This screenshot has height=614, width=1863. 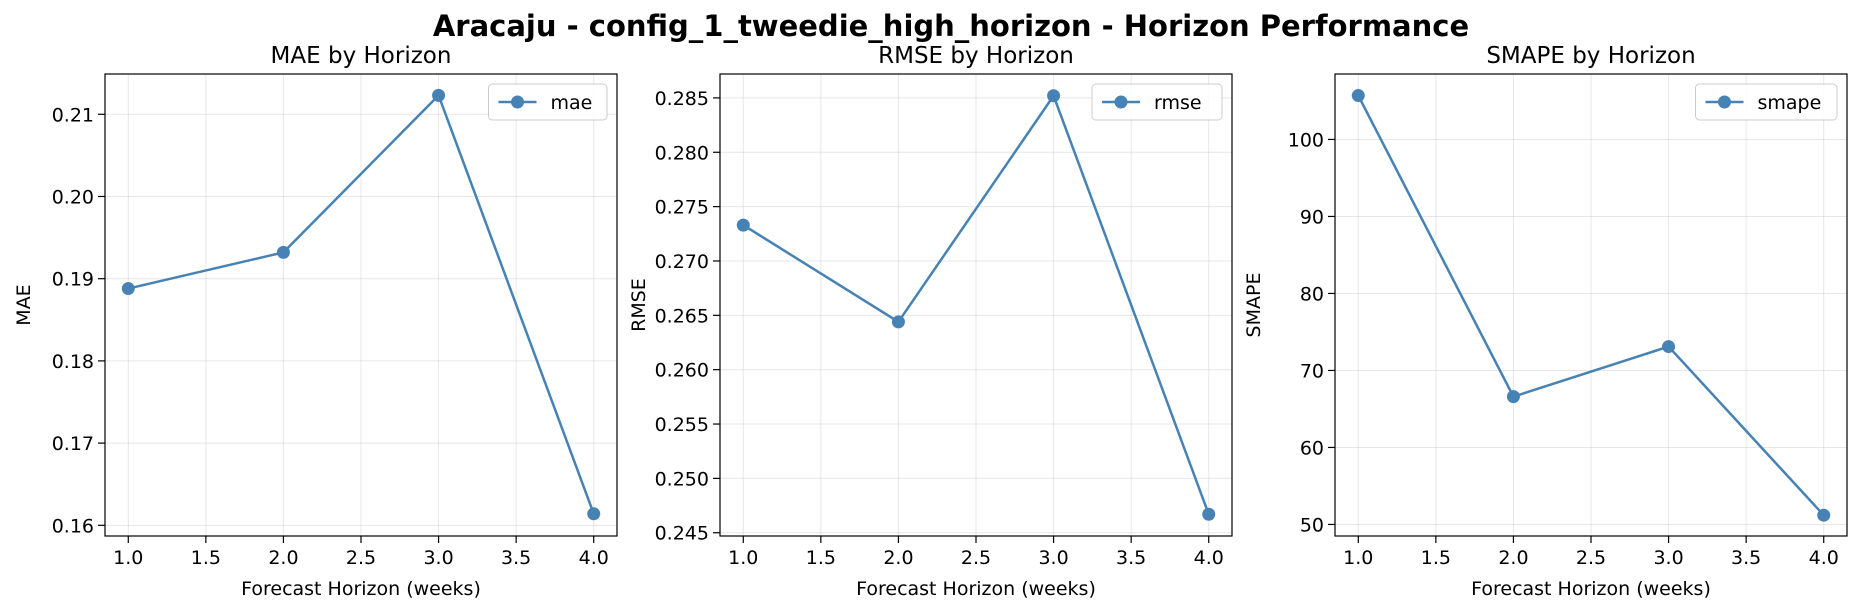 What do you see at coordinates (1590, 56) in the screenshot?
I see `subplot-title: SMAPE by Horizon` at bounding box center [1590, 56].